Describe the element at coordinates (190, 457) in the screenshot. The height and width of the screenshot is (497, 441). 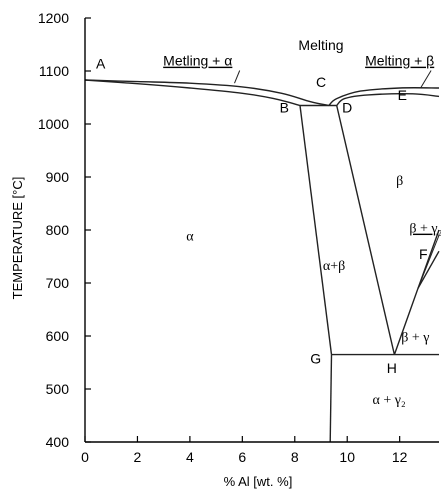
I see `x-tick-label: 4` at that location.